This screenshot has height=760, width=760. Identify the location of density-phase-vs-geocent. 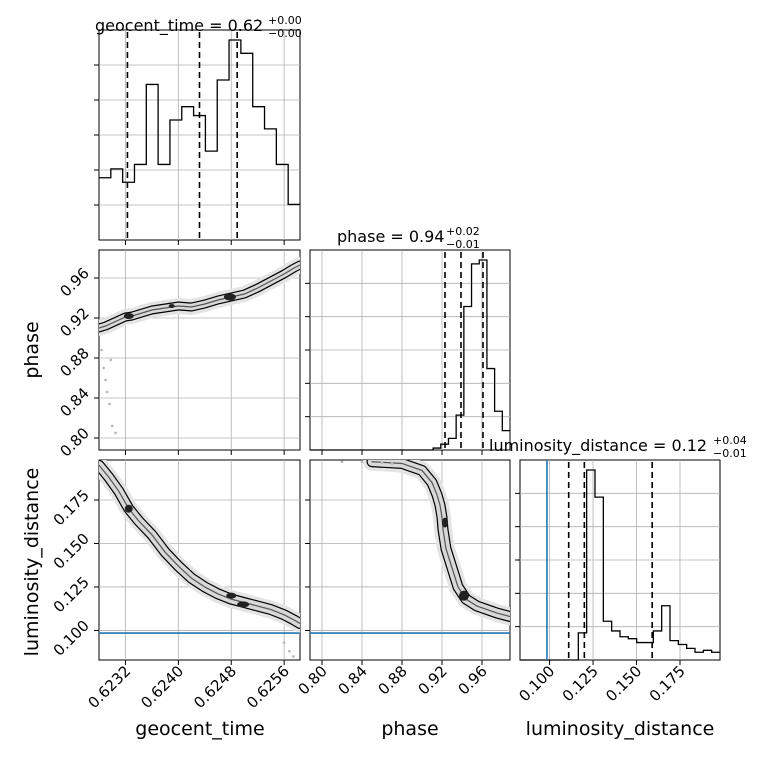
(199, 296).